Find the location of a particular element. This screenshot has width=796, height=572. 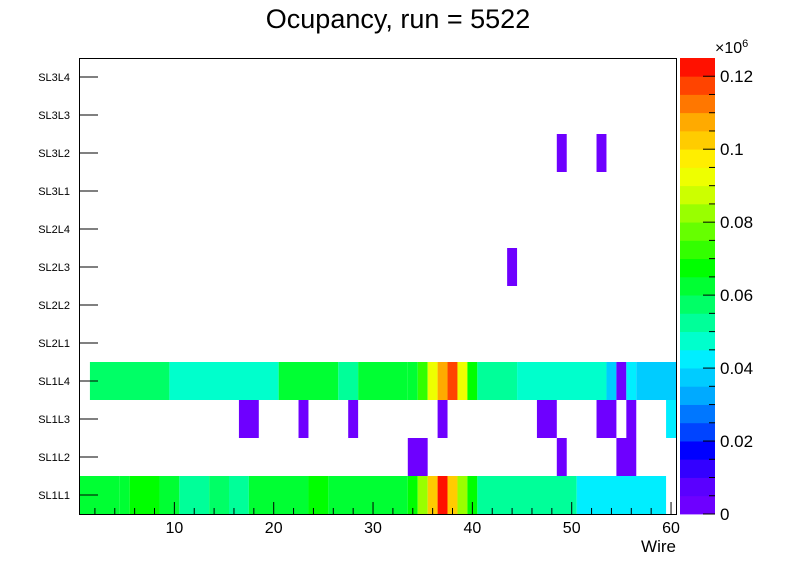

x-axis-tick-label: 20 is located at coordinates (274, 528).